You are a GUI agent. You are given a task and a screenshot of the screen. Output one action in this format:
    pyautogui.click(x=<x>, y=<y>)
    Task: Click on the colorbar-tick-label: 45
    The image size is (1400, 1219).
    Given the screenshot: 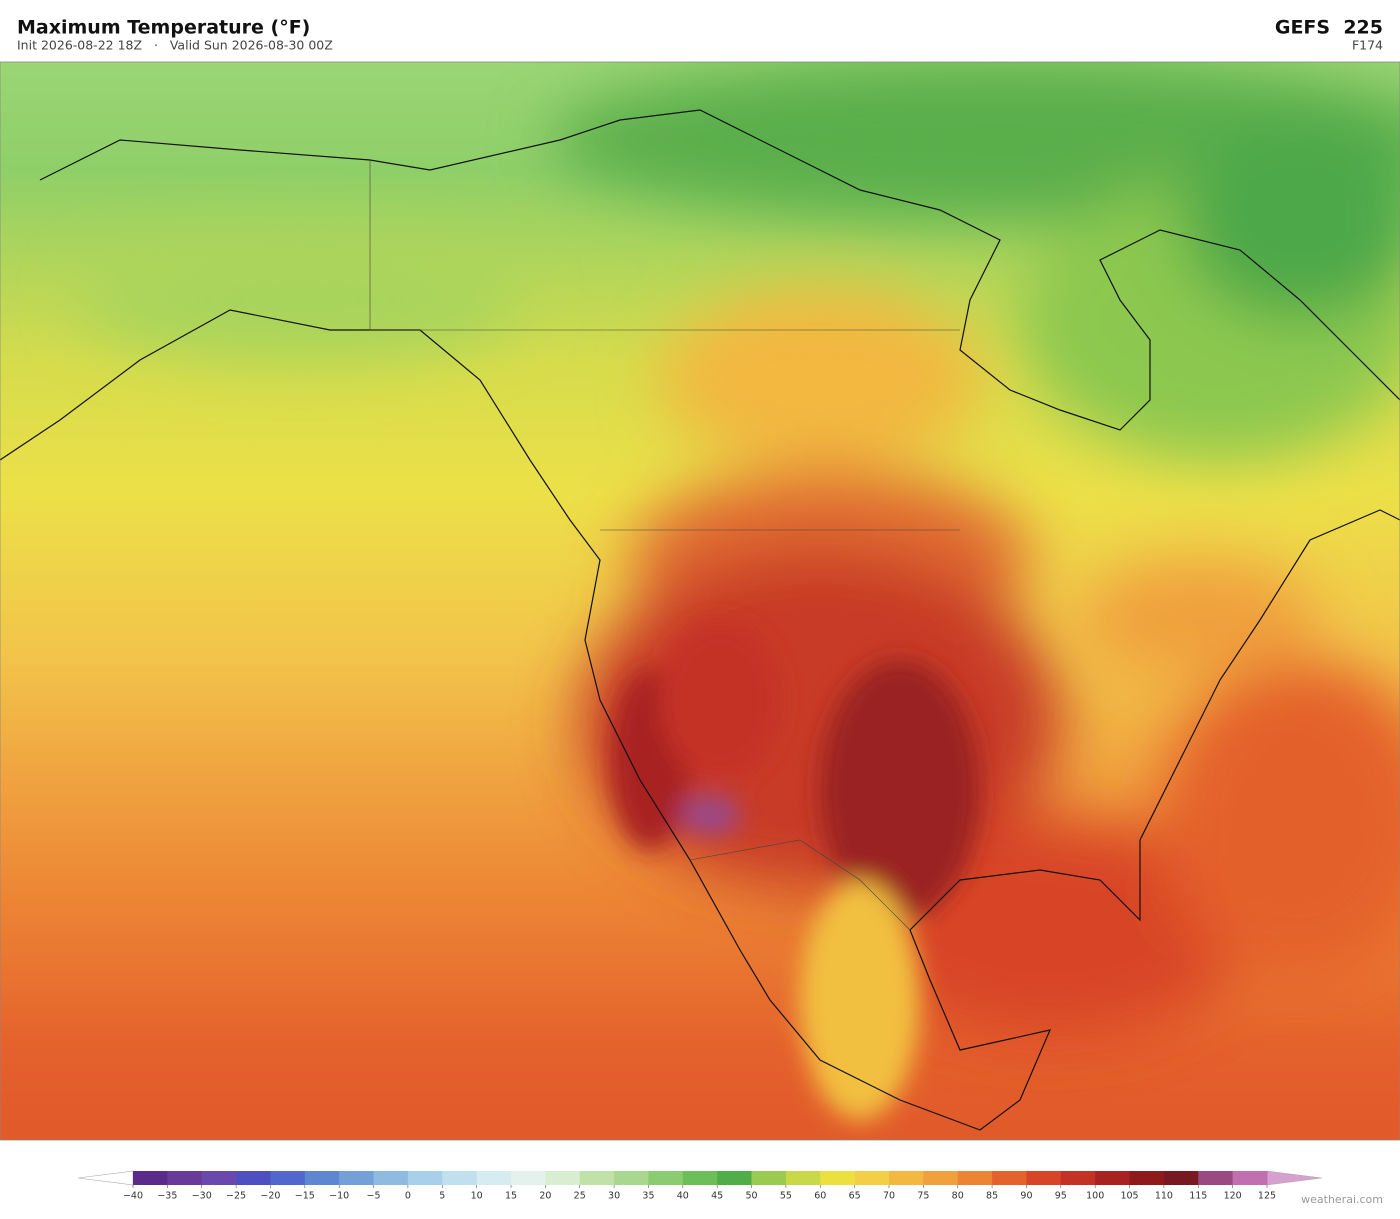 What is the action you would take?
    pyautogui.click(x=717, y=1196)
    